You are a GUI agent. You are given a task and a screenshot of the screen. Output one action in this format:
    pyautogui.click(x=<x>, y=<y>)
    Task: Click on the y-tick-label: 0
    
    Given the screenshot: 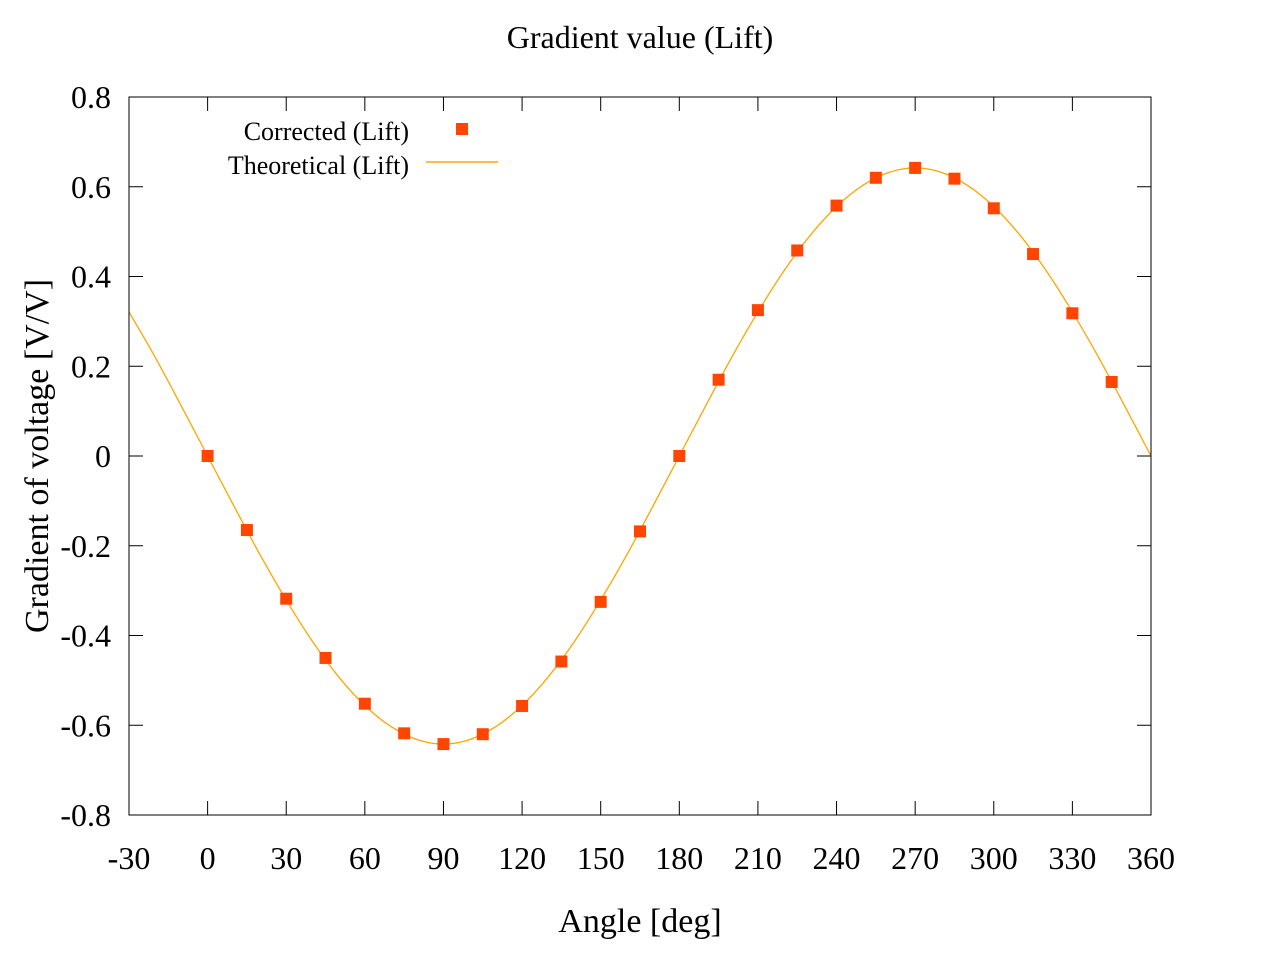 What is the action you would take?
    pyautogui.click(x=103, y=456)
    